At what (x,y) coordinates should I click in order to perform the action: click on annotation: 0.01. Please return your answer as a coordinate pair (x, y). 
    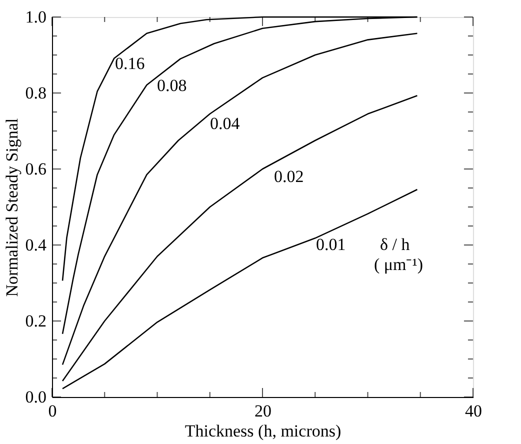
    Looking at the image, I should click on (331, 244).